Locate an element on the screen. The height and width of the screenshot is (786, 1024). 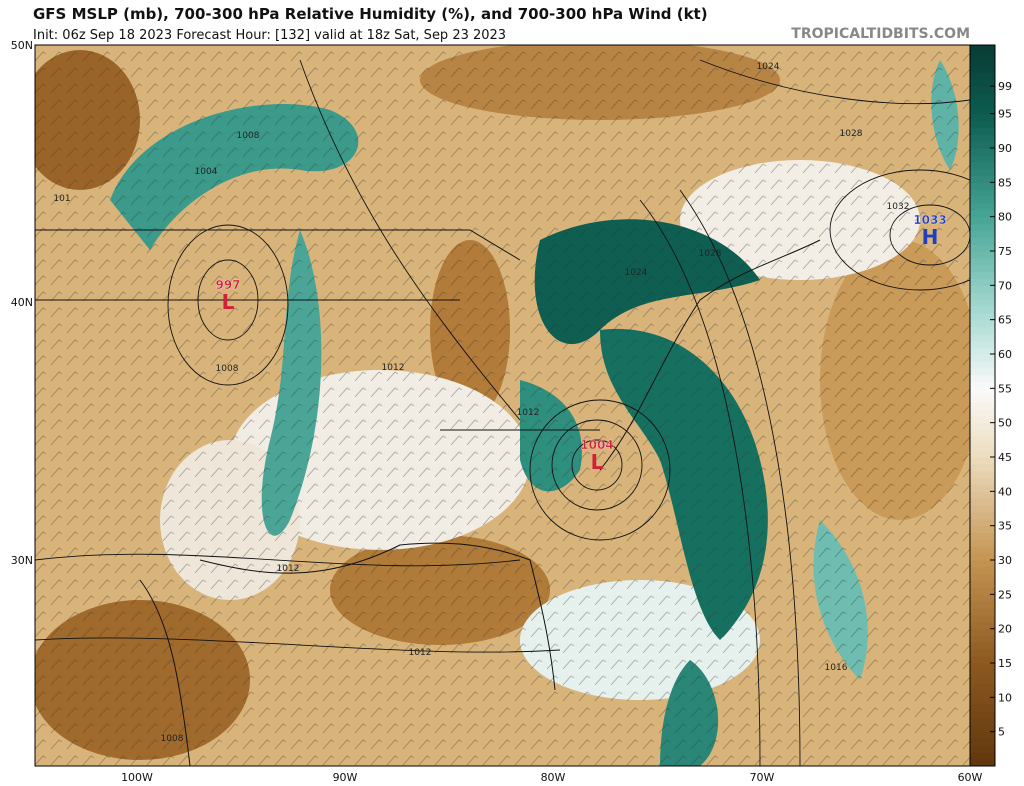
colorbar-label: 99 is located at coordinates (1005, 86).